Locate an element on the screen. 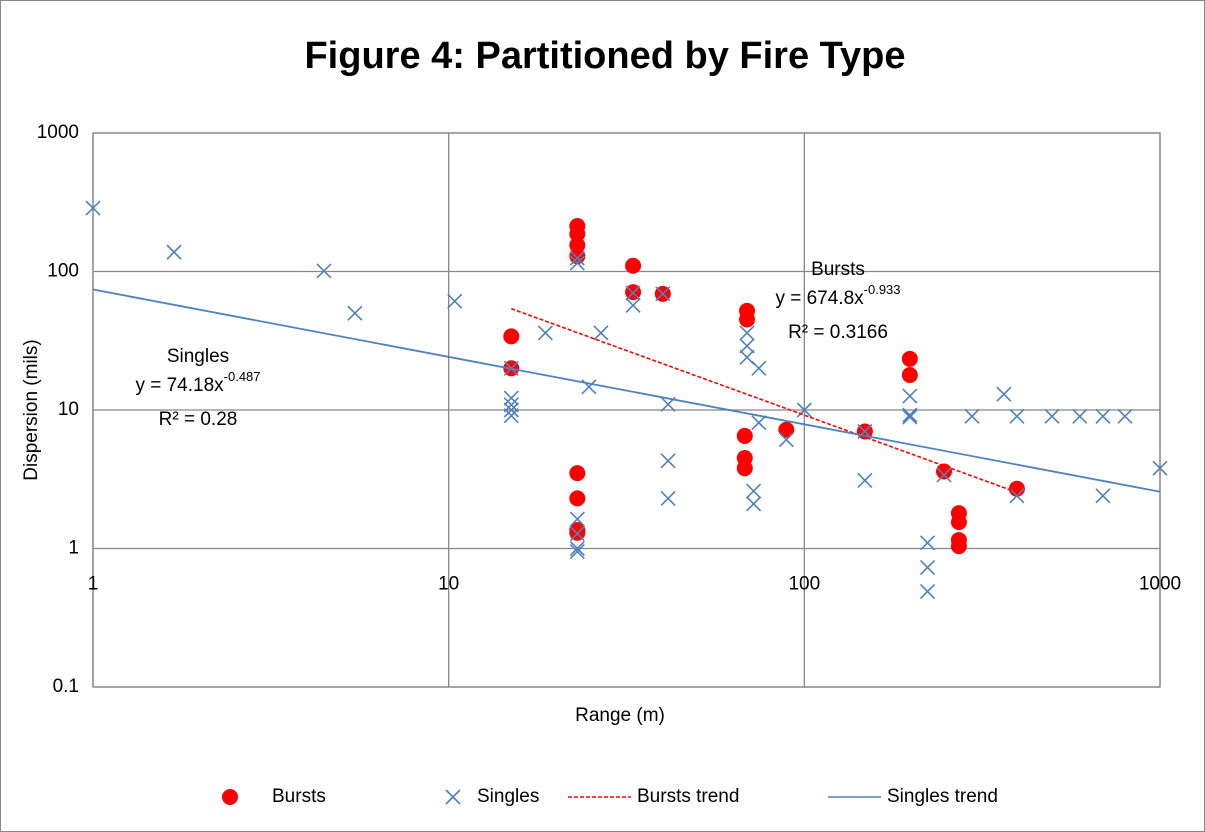  annotation-r2: R² = 0.28 is located at coordinates (198, 419).